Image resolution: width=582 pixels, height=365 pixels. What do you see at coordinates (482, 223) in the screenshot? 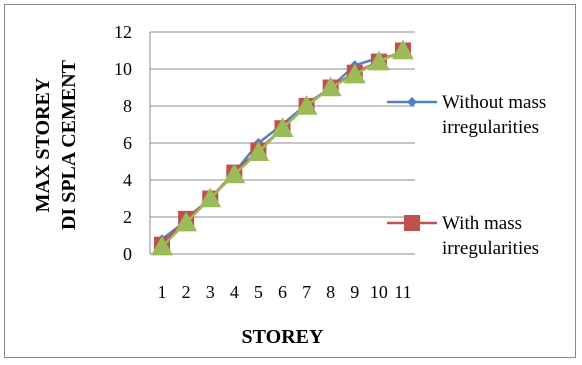
I see `legend-label: With mass` at bounding box center [482, 223].